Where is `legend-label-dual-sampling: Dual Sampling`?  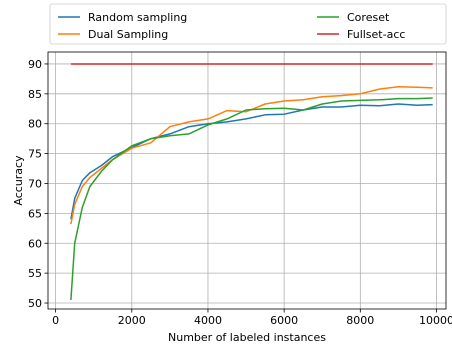
legend-label-dual-sampling: Dual Sampling is located at coordinates (128, 34).